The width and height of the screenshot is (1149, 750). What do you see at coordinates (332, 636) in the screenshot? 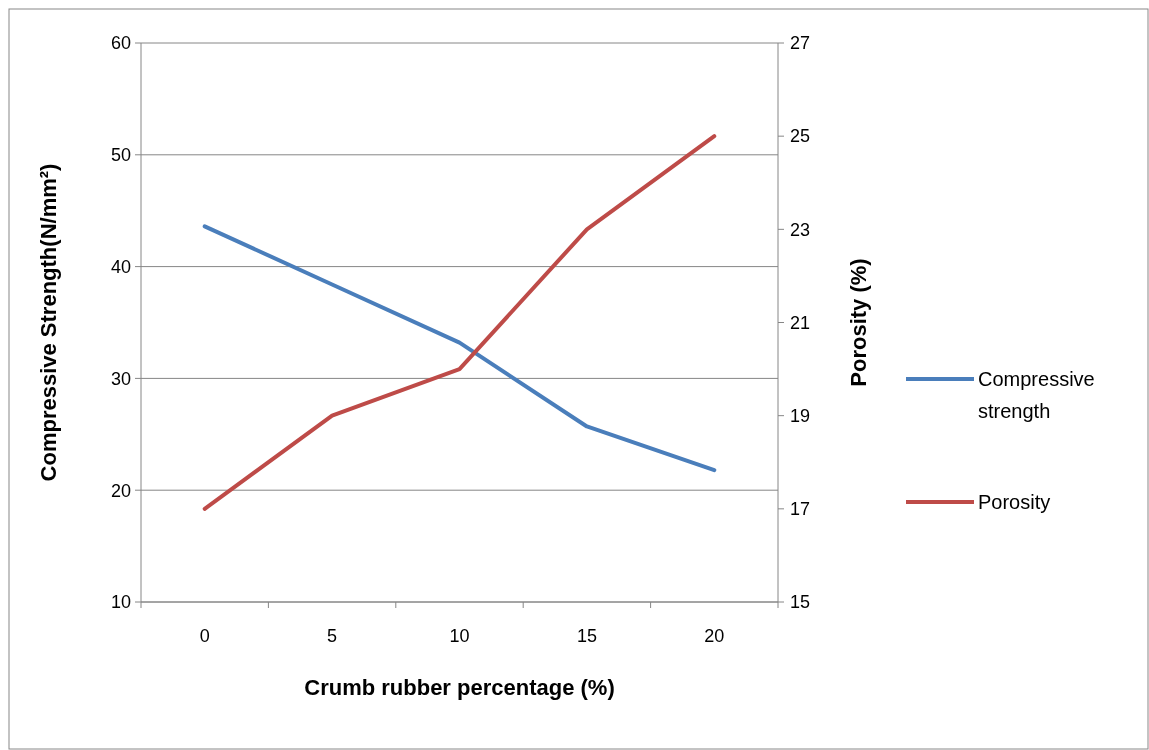
I see `x-tick-label: 5` at bounding box center [332, 636].